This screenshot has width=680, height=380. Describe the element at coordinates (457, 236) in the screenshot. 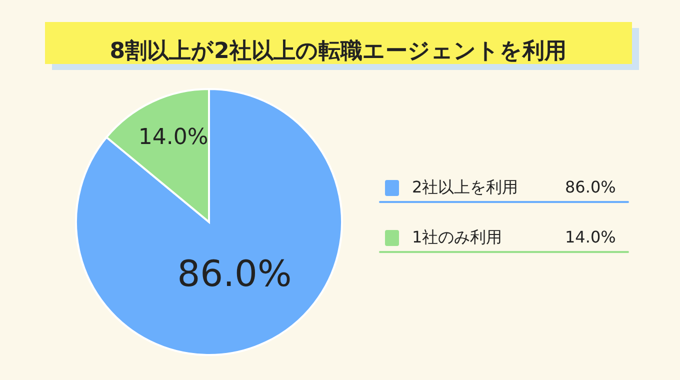

I see `legend-label: 1社のみ利用` at that location.